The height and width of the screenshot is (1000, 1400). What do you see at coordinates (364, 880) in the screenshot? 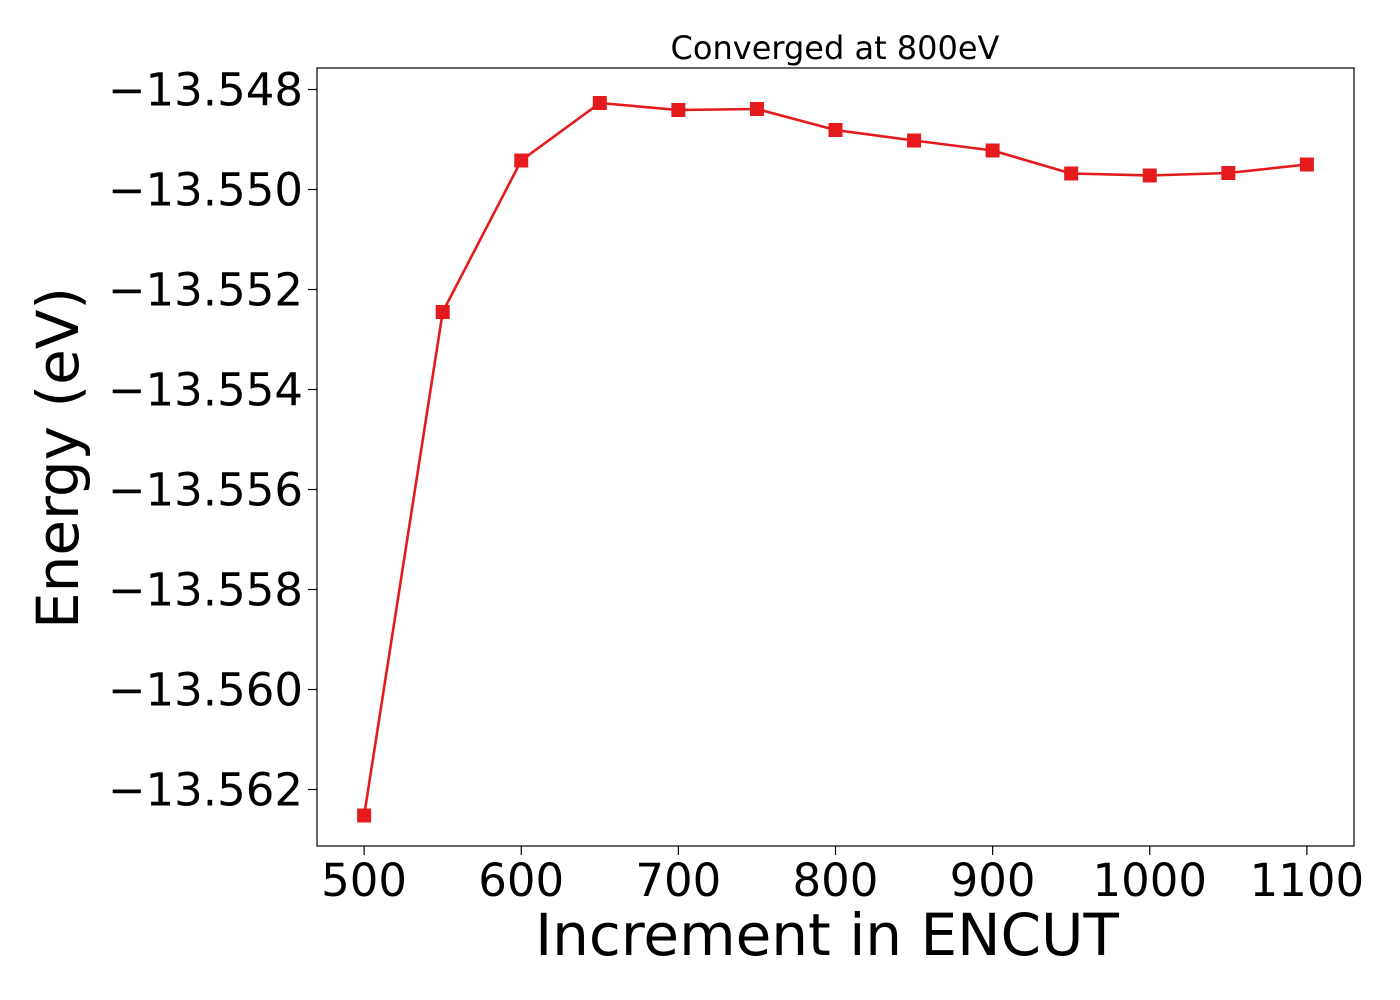
I see `x-tick-label: 500` at bounding box center [364, 880].